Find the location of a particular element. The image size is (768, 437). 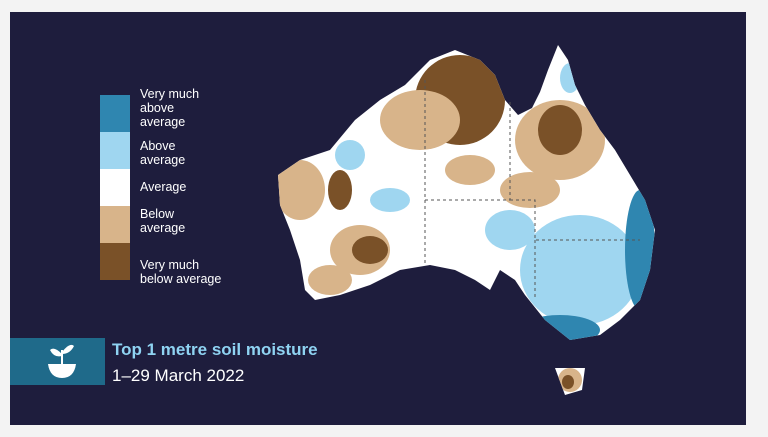

legend-label: Very much below average is located at coordinates (180, 272).